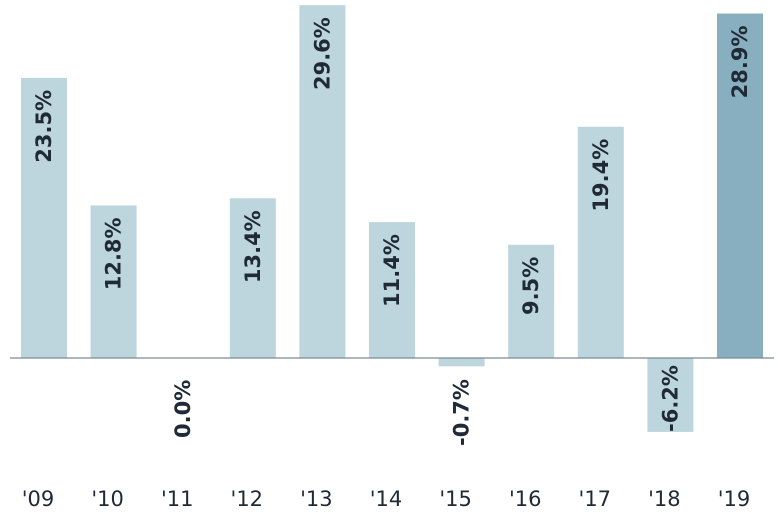  Describe the element at coordinates (44, 126) in the screenshot. I see `data-label-09: 23.5%` at that location.